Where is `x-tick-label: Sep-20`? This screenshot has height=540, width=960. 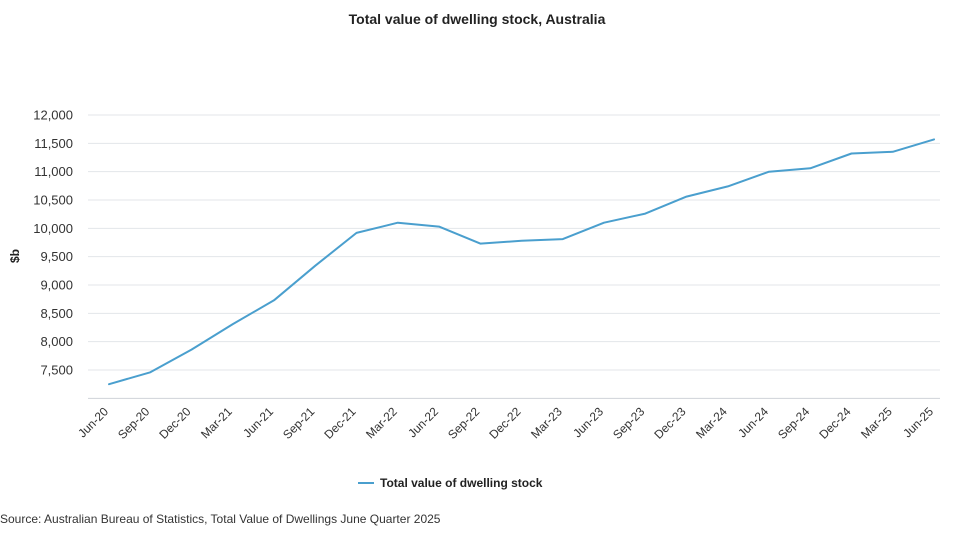 x-tick-label: Sep-20 is located at coordinates (133, 422).